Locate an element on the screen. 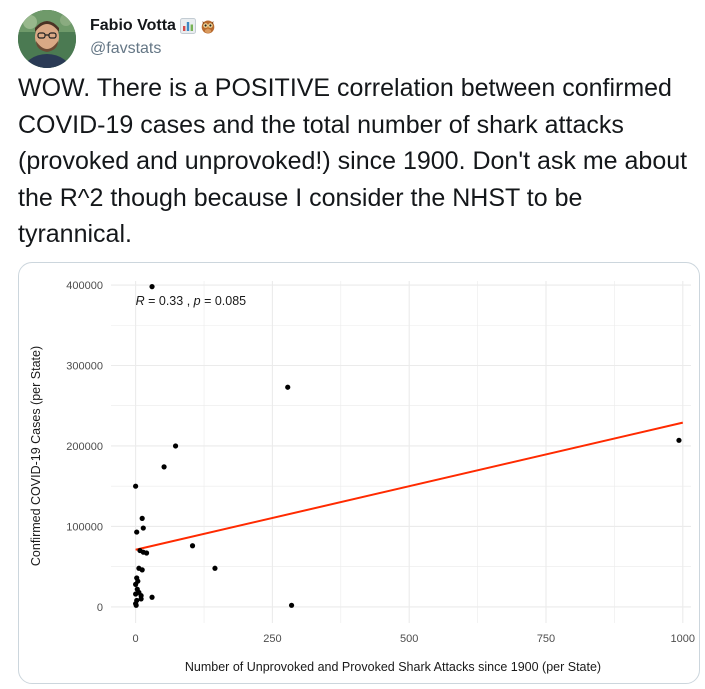 The width and height of the screenshot is (705, 689). y-tick-label: 300000 is located at coordinates (84, 366).